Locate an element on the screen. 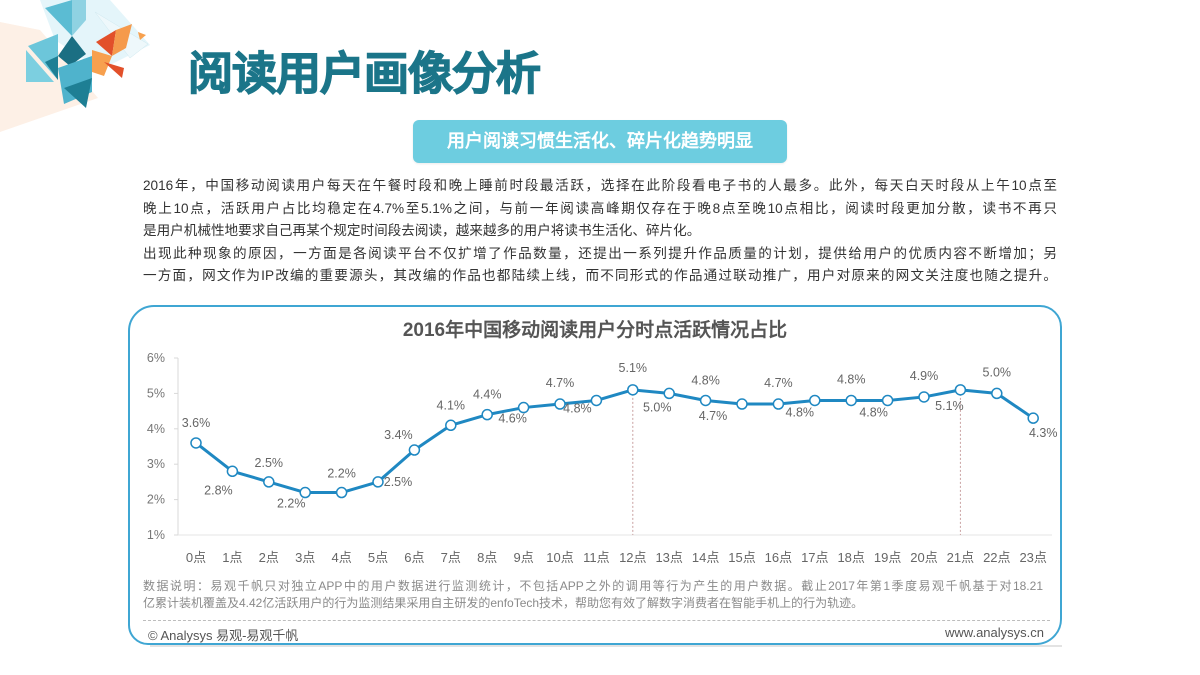 The image size is (1200, 675). x-tick-label: 0点 is located at coordinates (196, 557).